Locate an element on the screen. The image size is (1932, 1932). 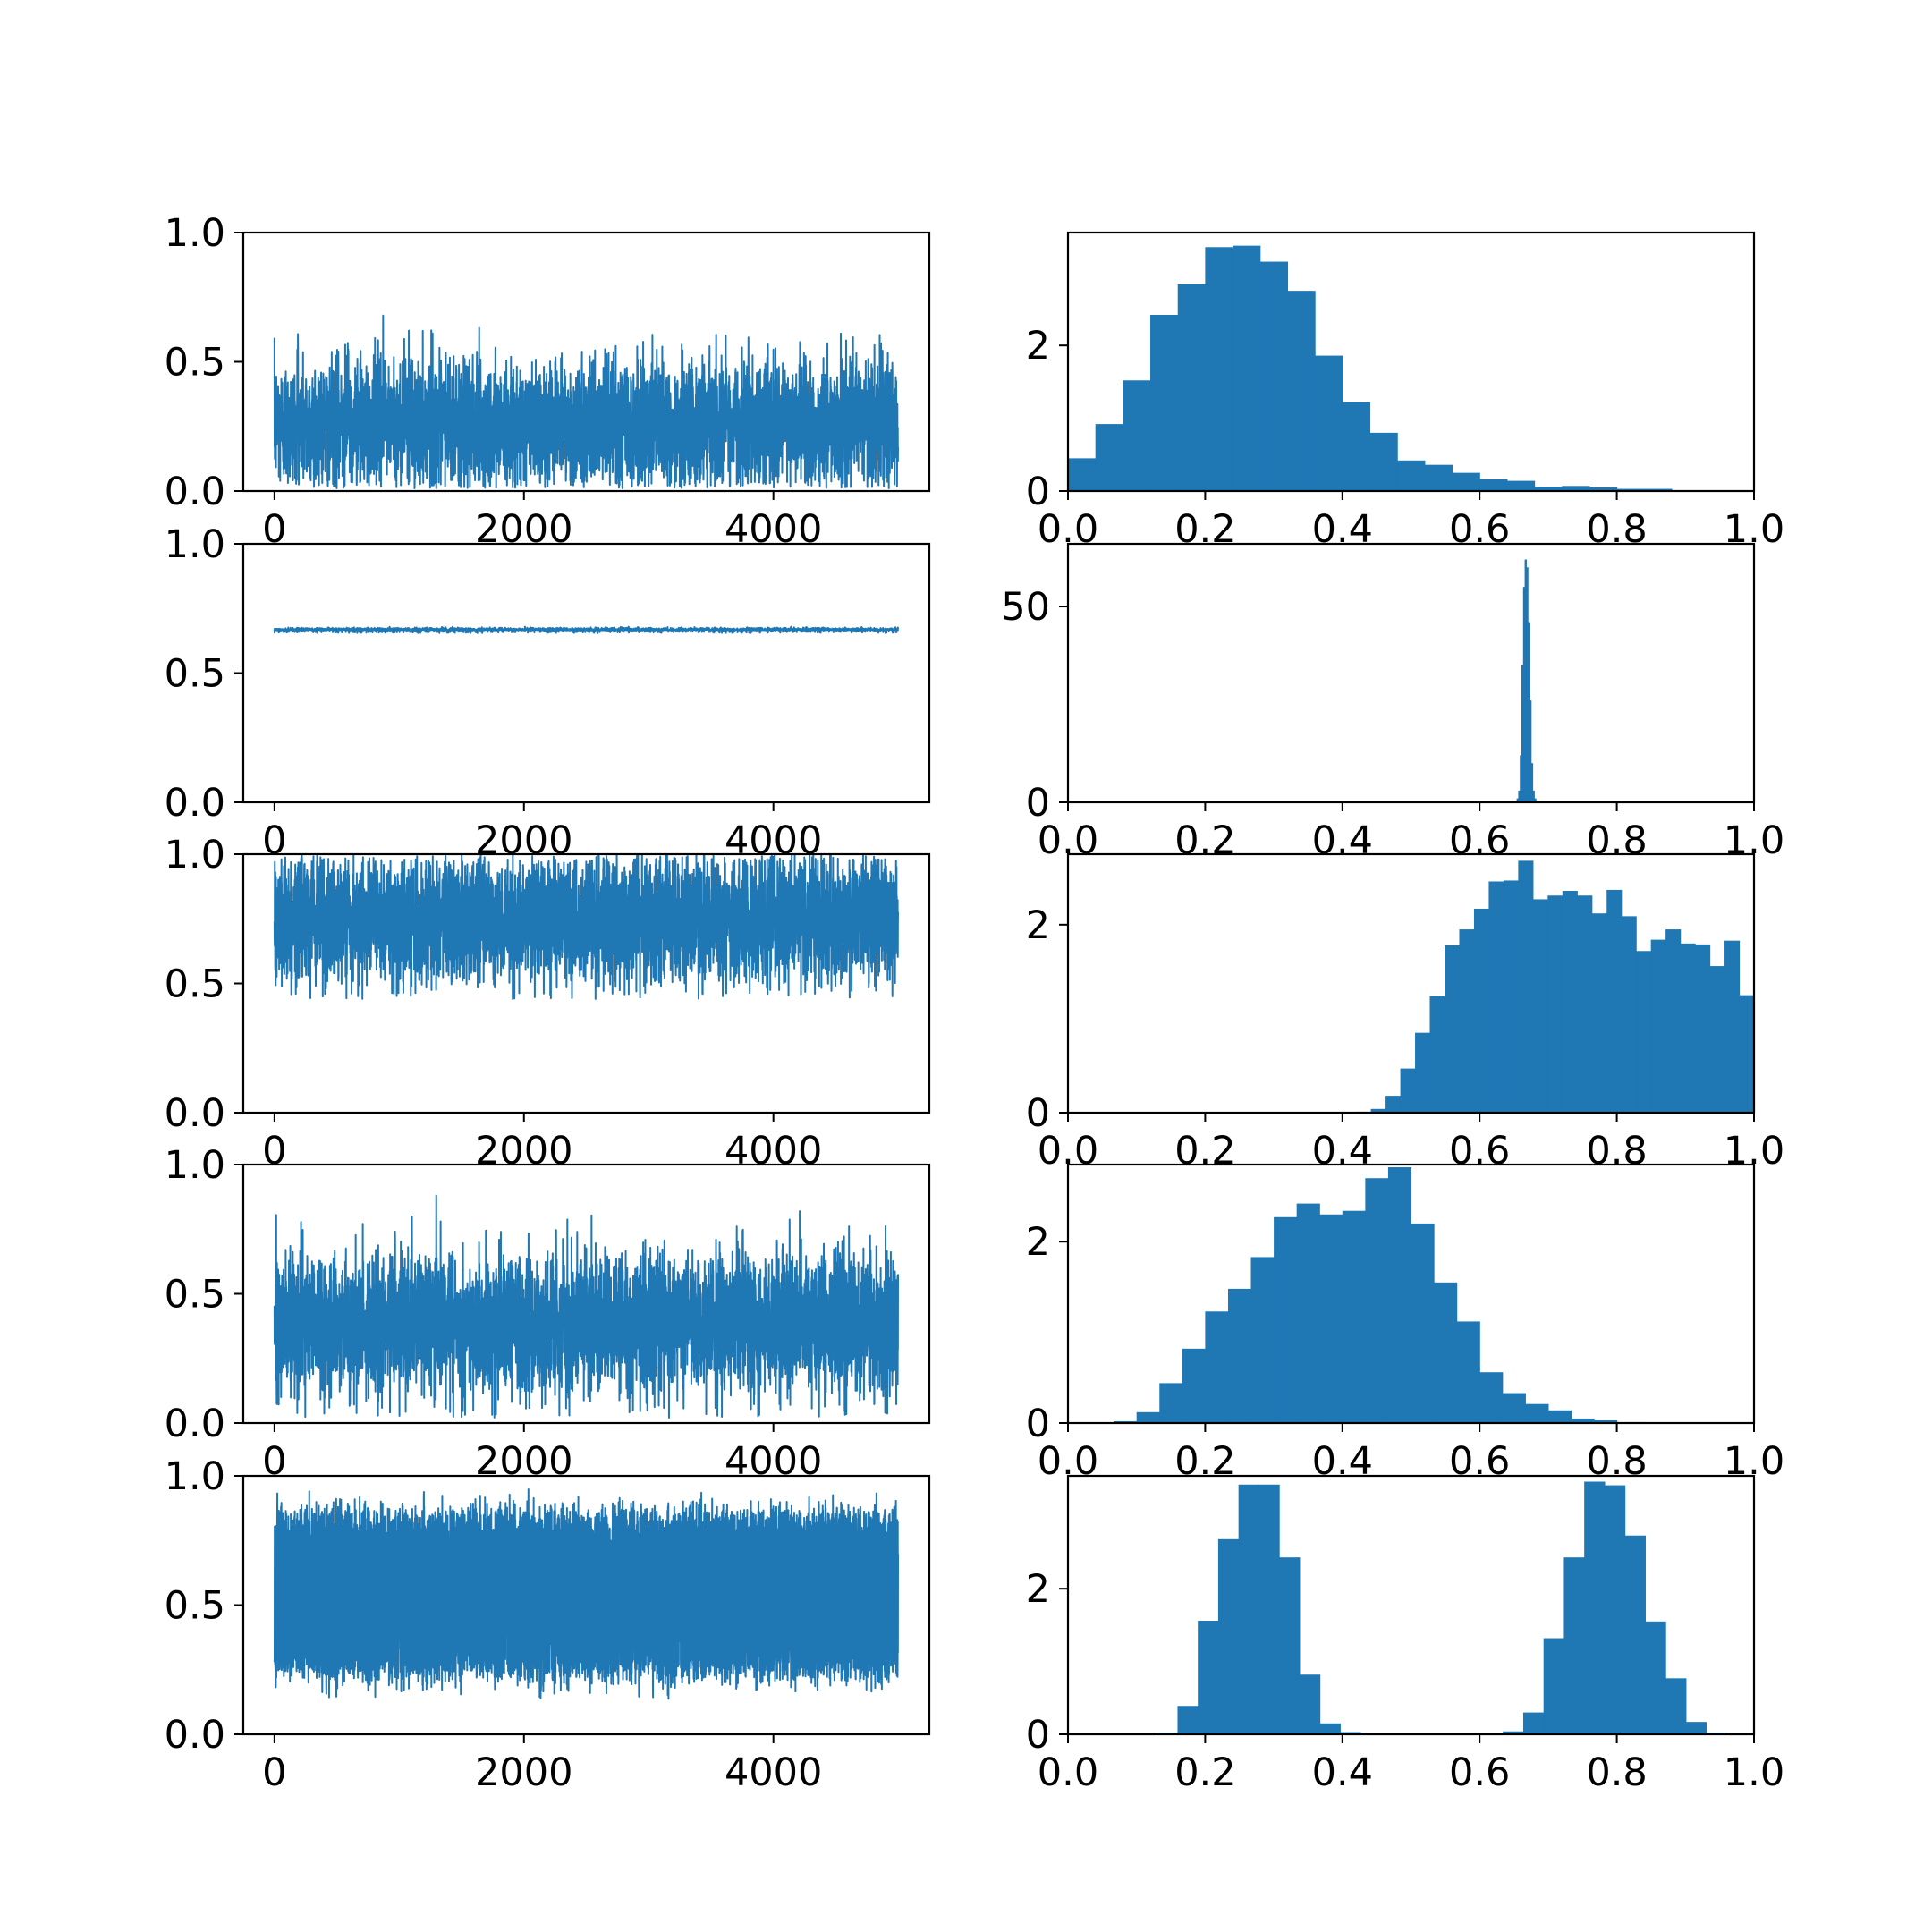
y-tick-label: 0 is located at coordinates (1038, 1424).